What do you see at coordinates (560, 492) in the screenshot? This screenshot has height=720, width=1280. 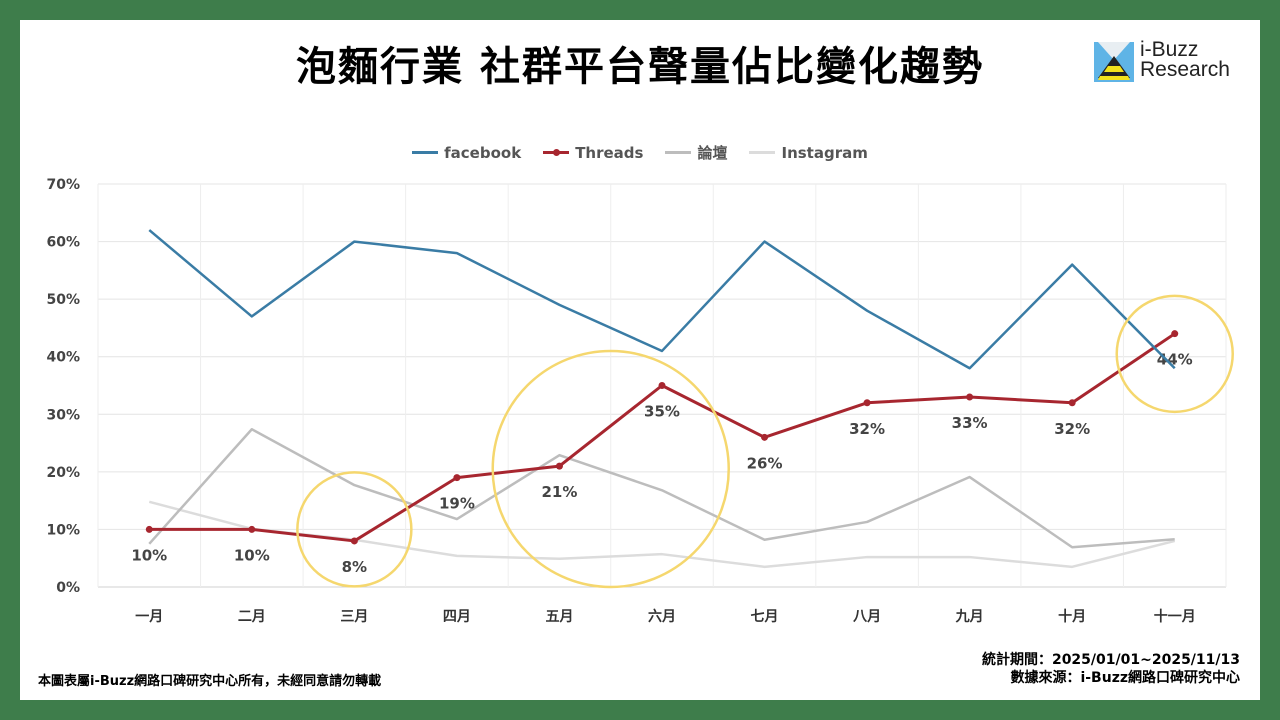 I see `data-label: 21%` at bounding box center [560, 492].